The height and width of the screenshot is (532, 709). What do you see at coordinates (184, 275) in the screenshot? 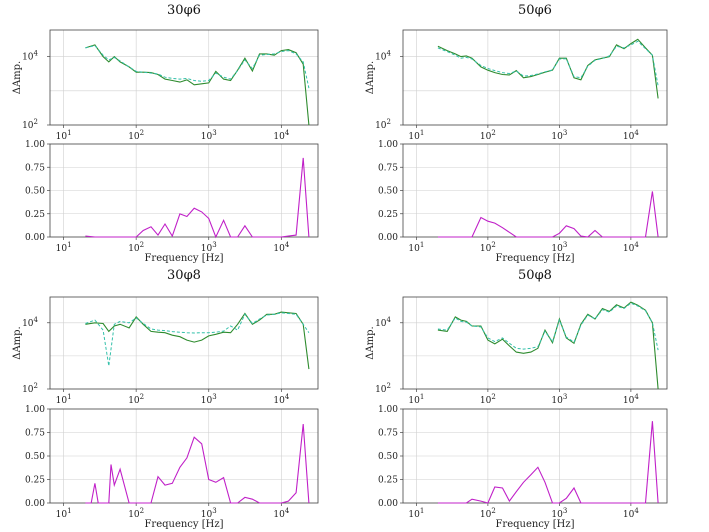
I see `chart-title: 30φ8` at bounding box center [184, 275].